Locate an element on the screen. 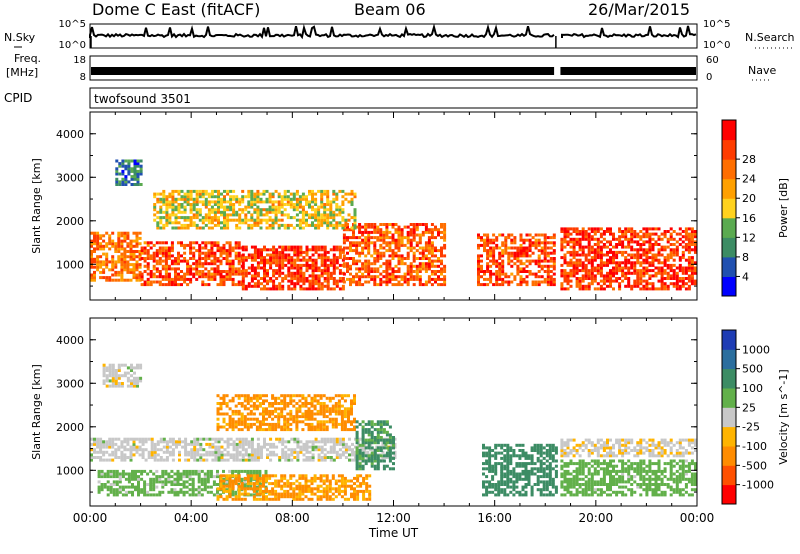 The width and height of the screenshot is (800, 554). figure-title: Dome C East (fitACF) is located at coordinates (176, 9).